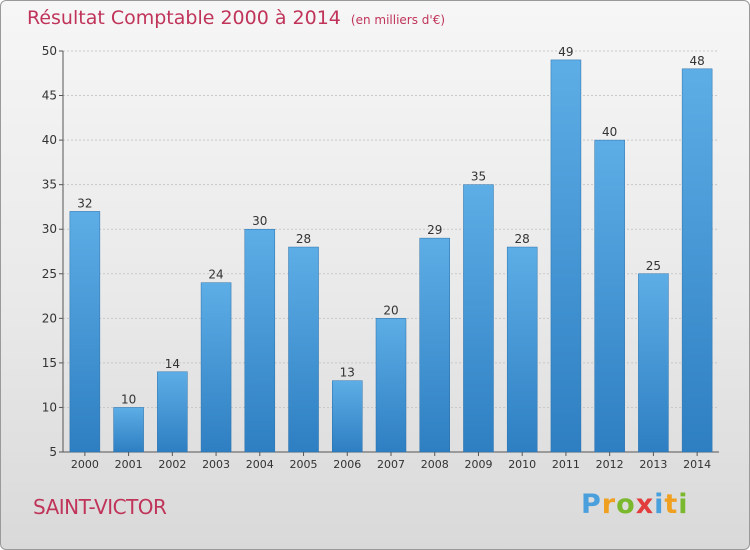 The image size is (750, 550). Describe the element at coordinates (84, 203) in the screenshot. I see `bar-value-label: 32` at that location.